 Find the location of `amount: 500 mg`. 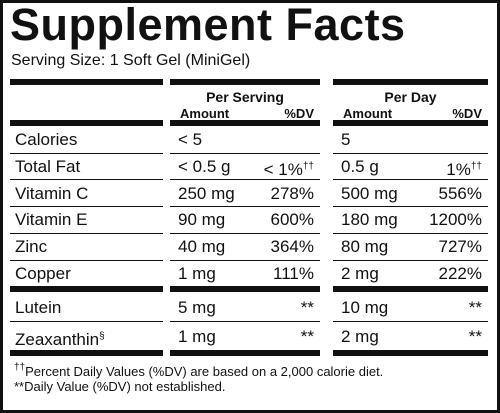

amount: 500 mg is located at coordinates (369, 193).